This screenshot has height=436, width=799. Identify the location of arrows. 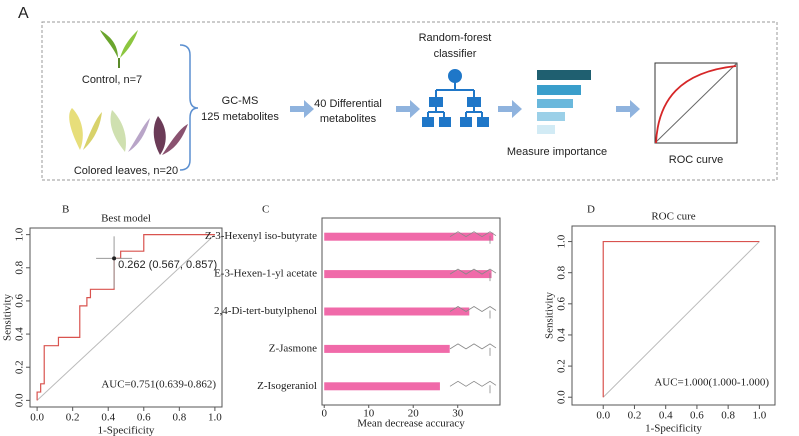
(465, 109).